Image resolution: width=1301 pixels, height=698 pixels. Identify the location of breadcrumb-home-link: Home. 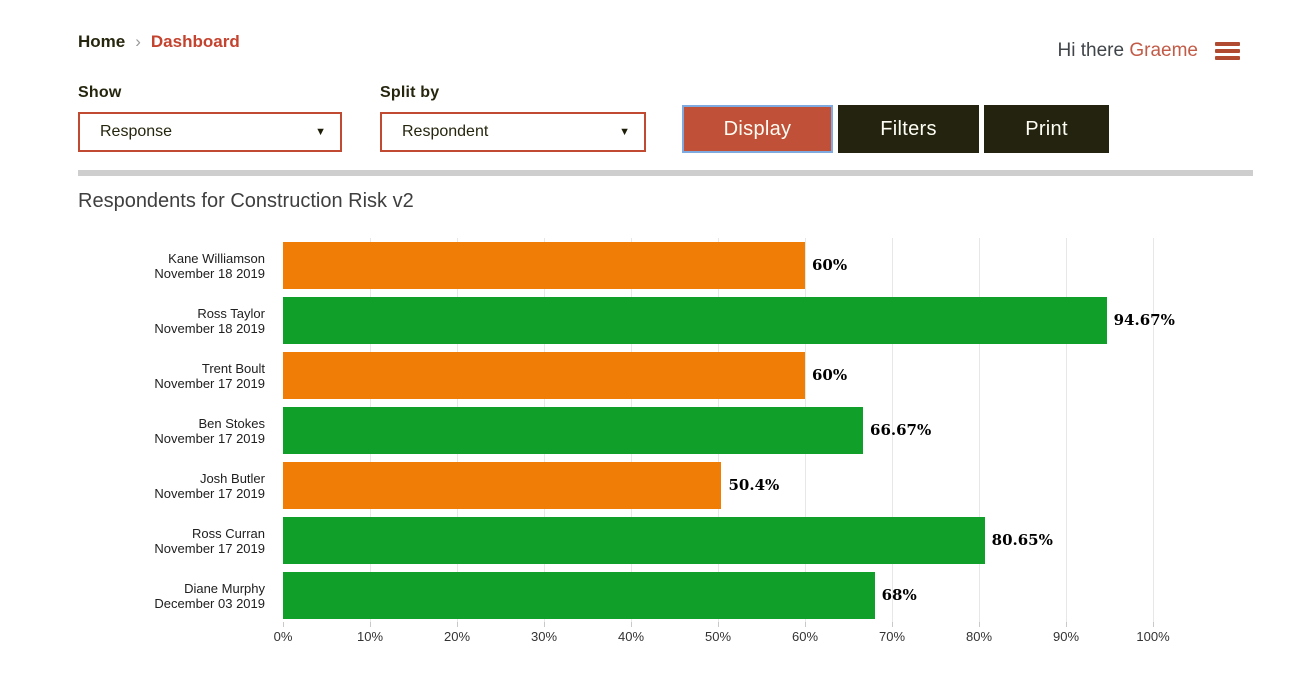
(102, 41).